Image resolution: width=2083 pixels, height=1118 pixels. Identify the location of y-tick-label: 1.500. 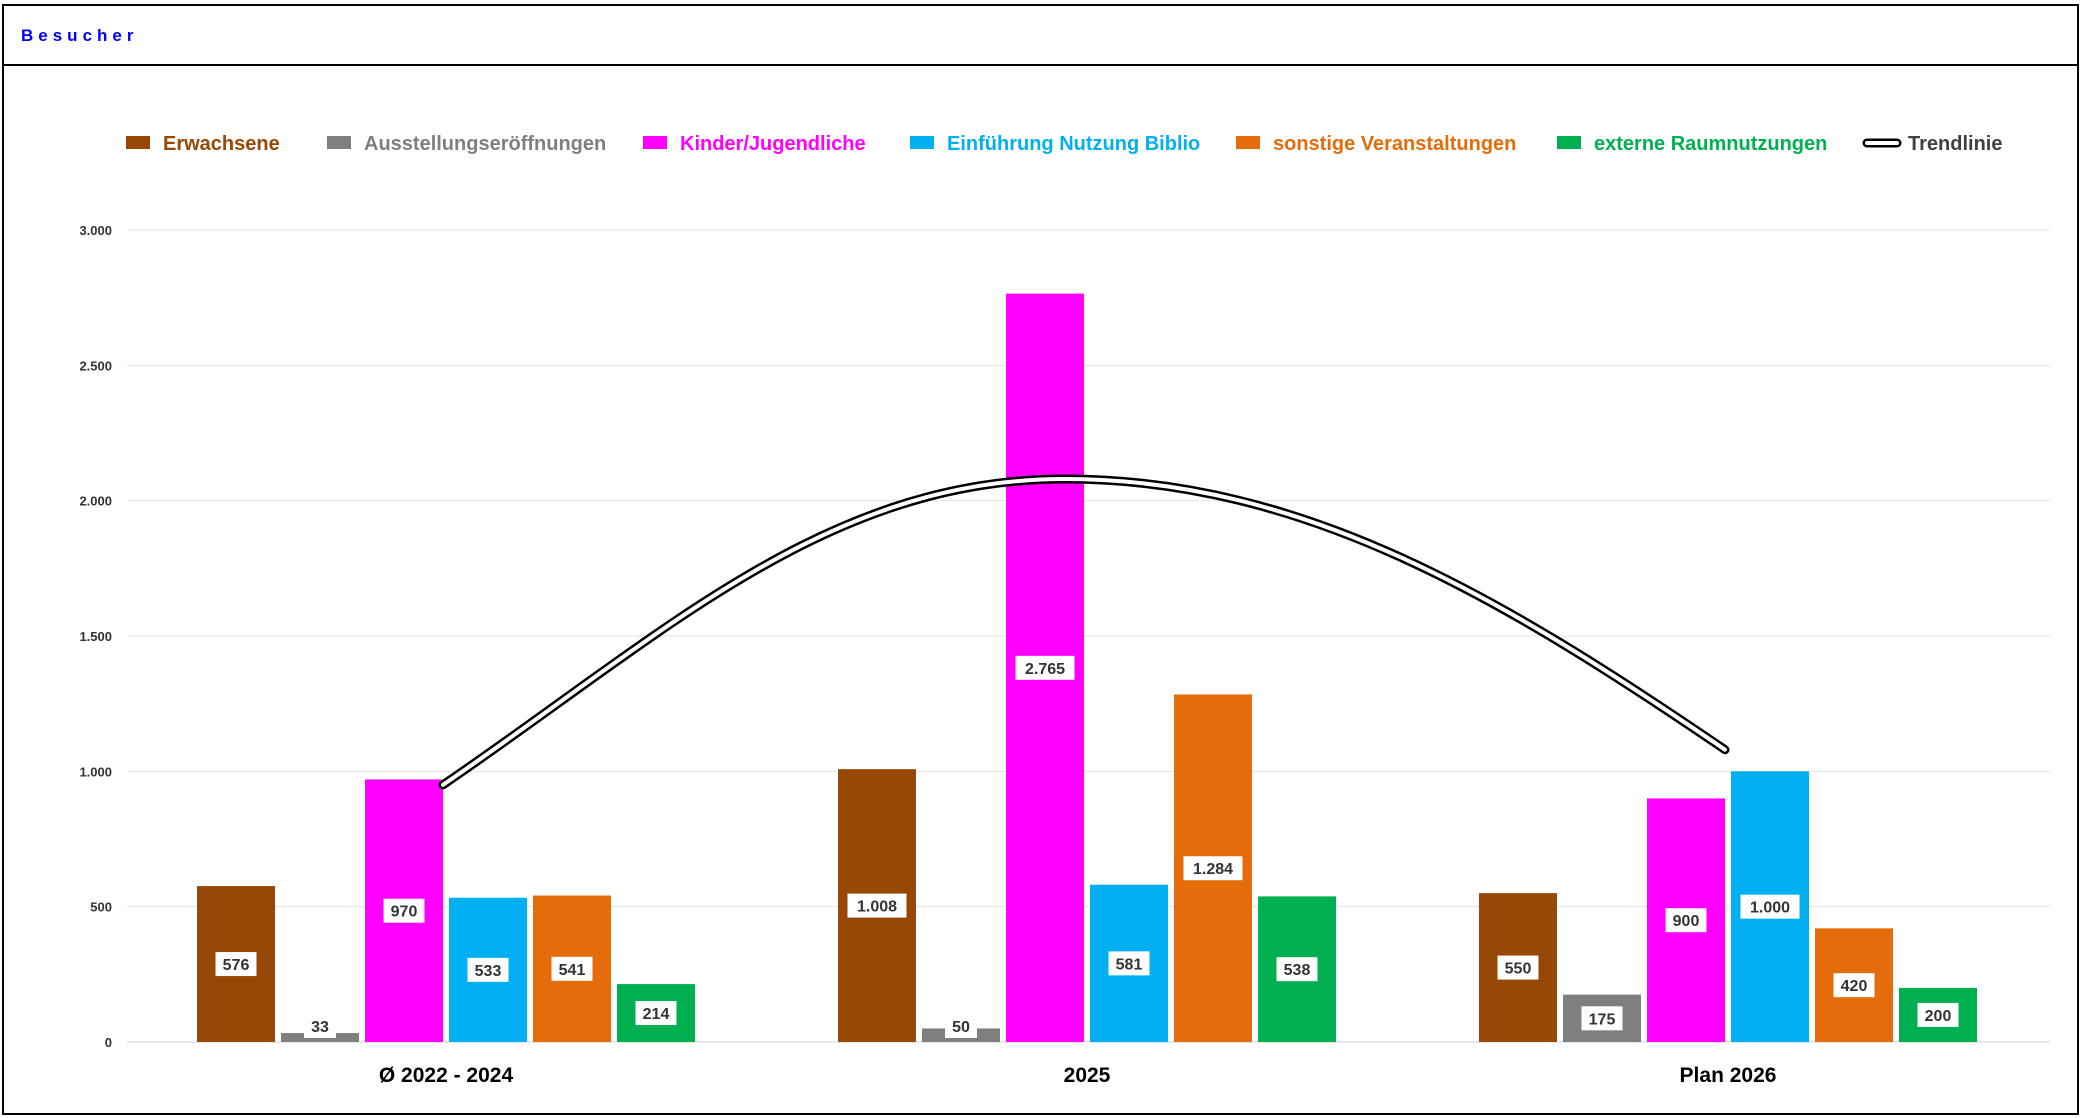
(95, 636).